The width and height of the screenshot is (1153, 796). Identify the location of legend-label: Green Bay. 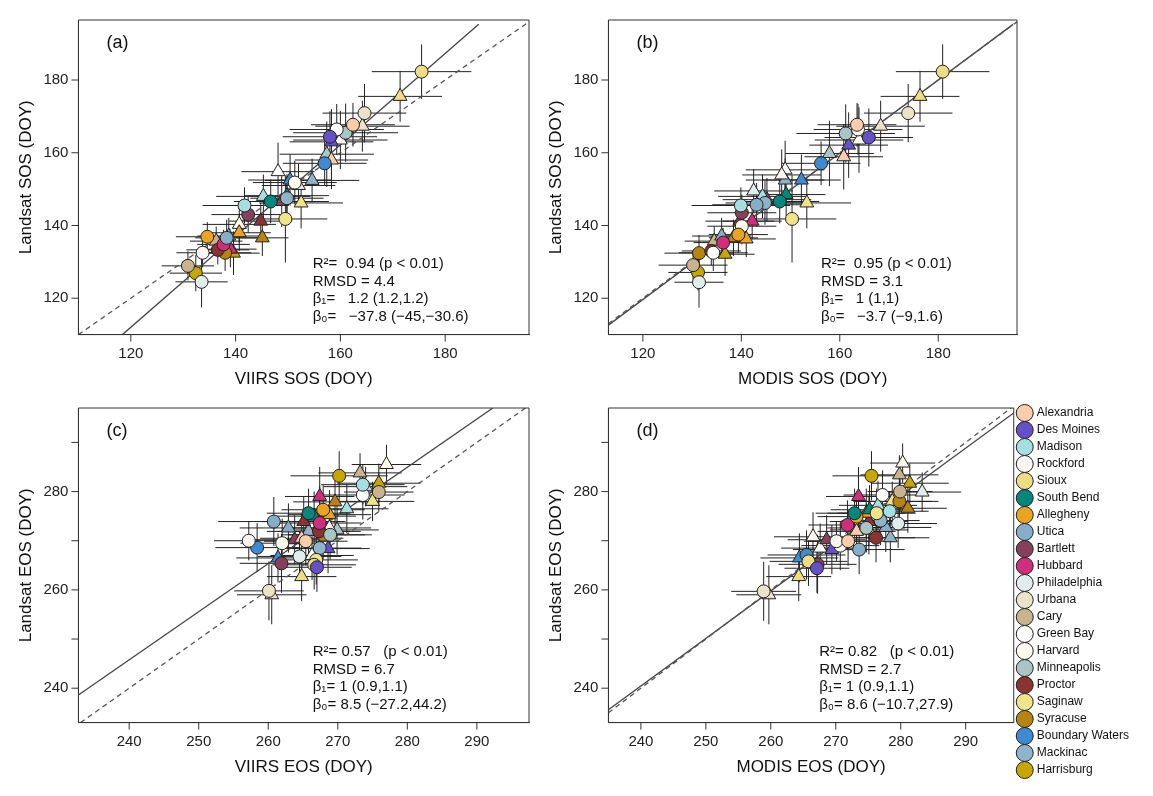
(1065, 633).